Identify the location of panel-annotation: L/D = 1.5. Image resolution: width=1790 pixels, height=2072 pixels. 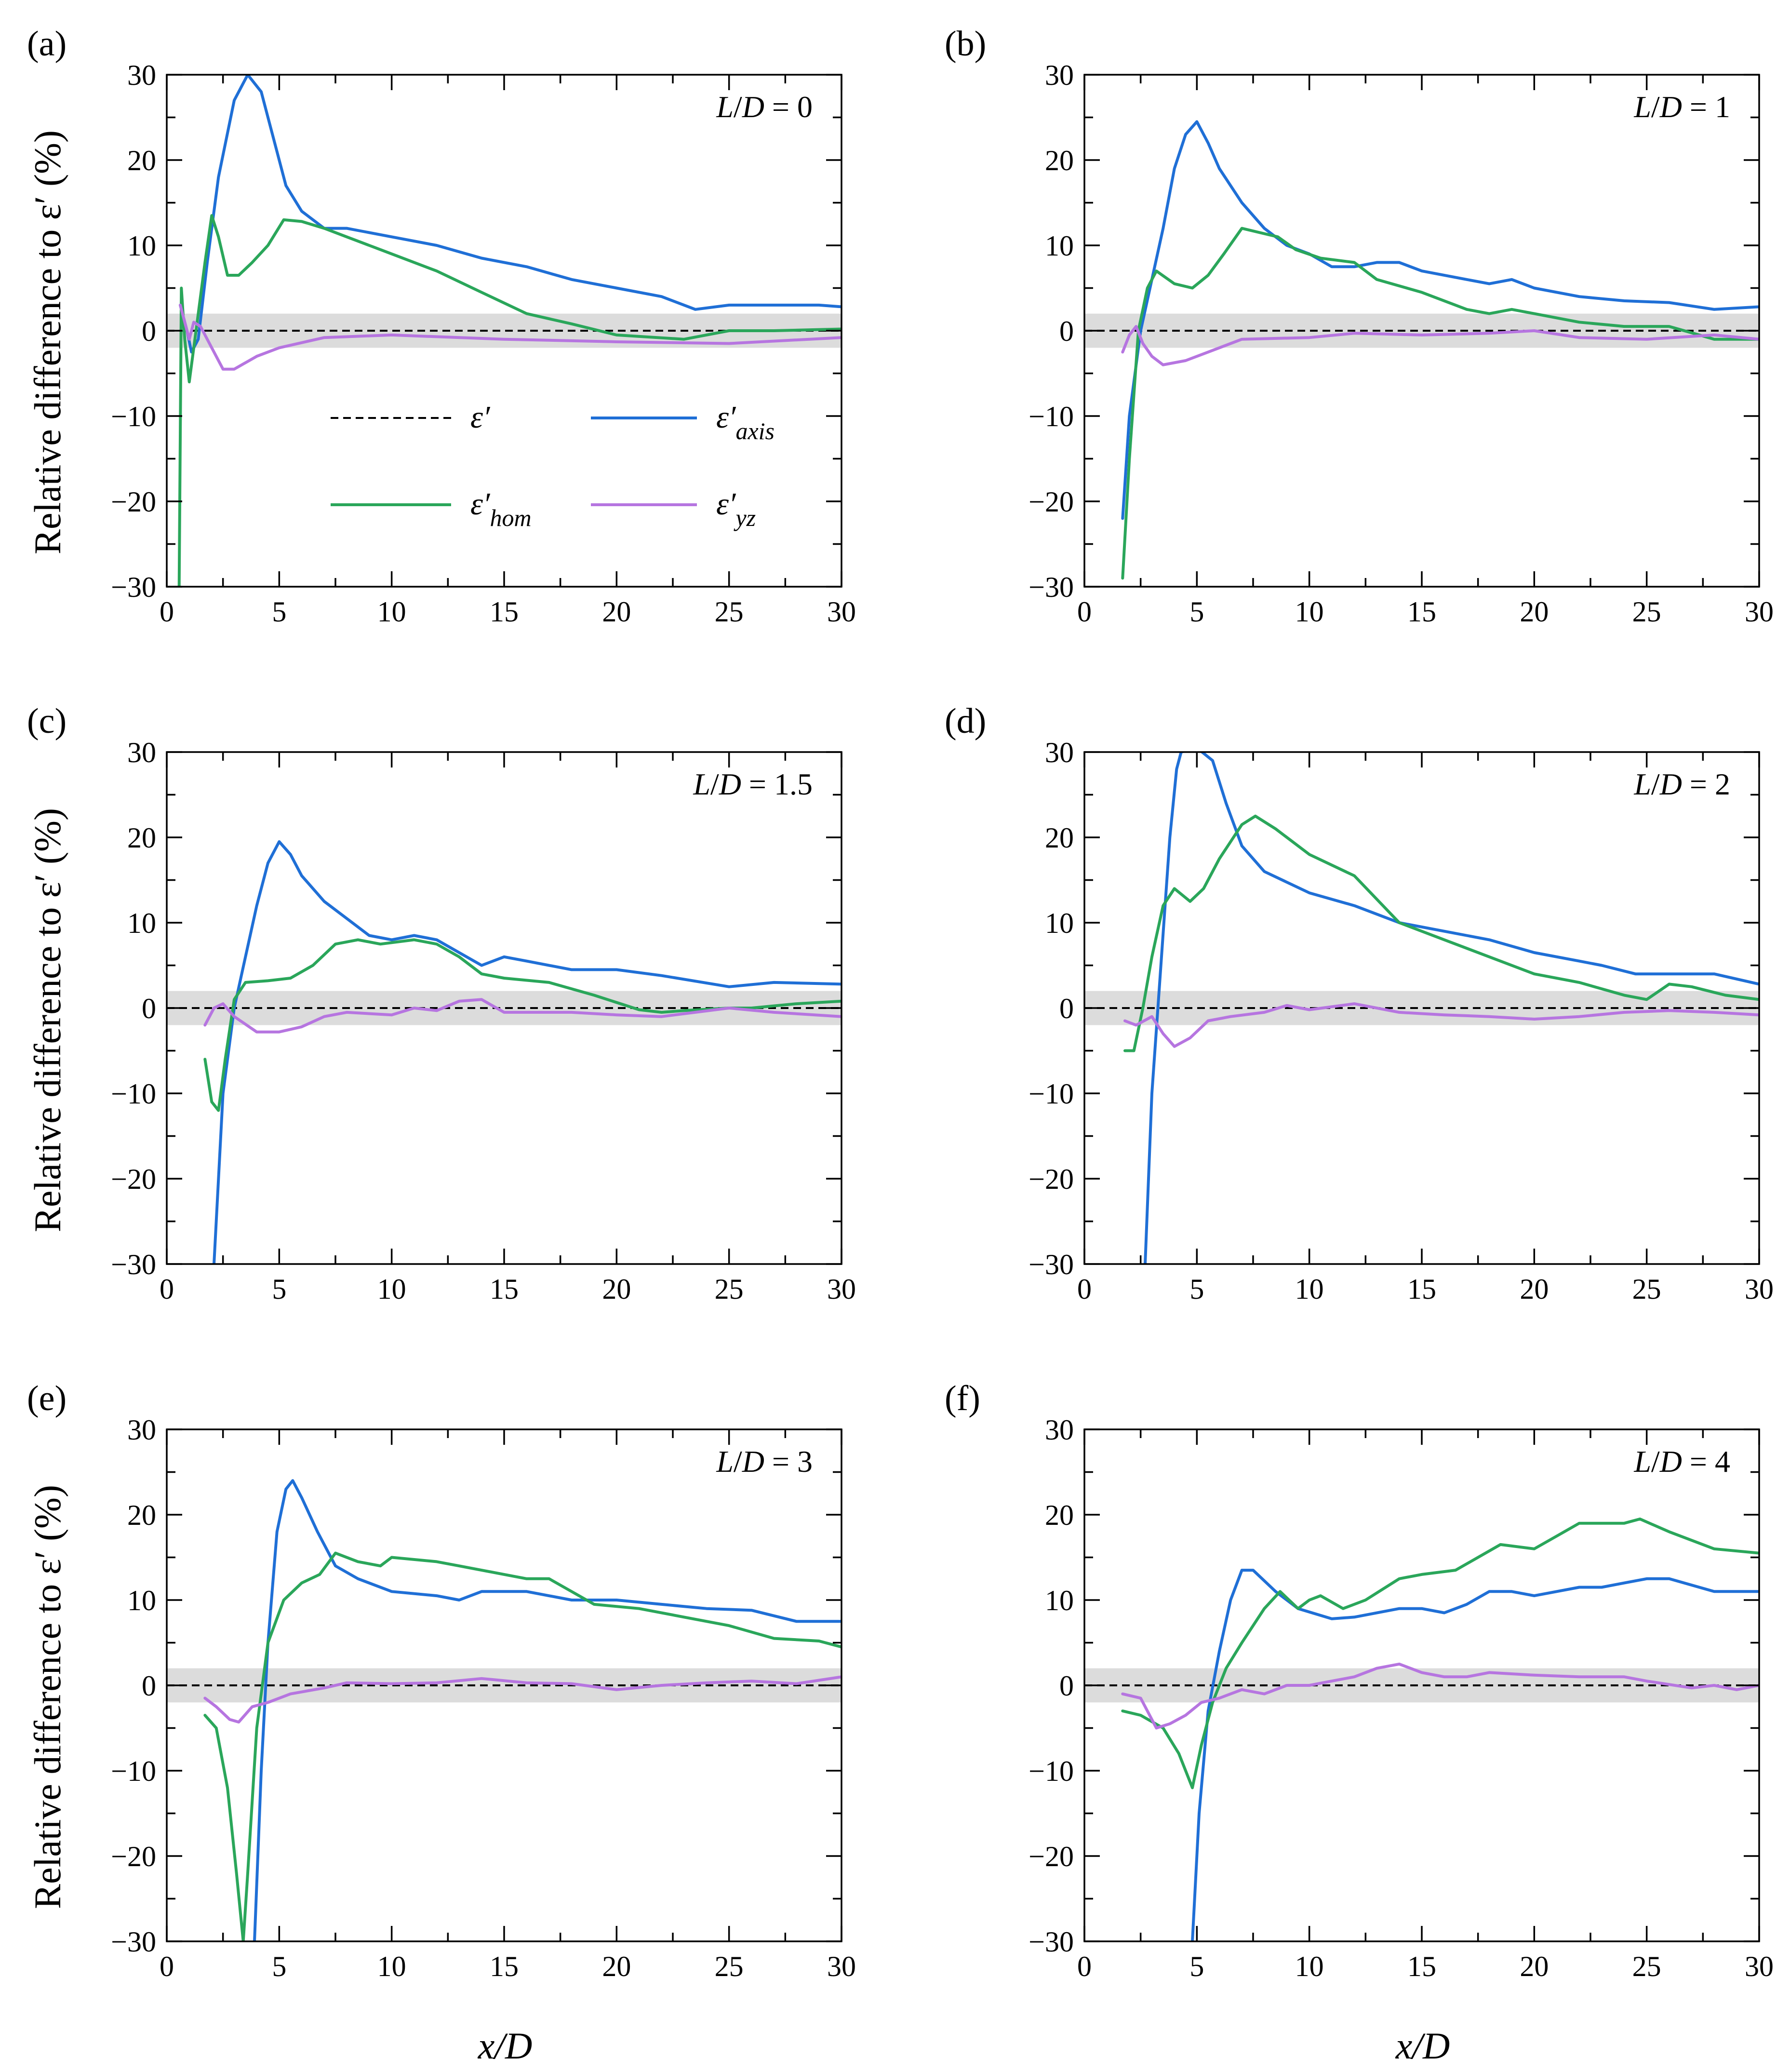
(753, 784).